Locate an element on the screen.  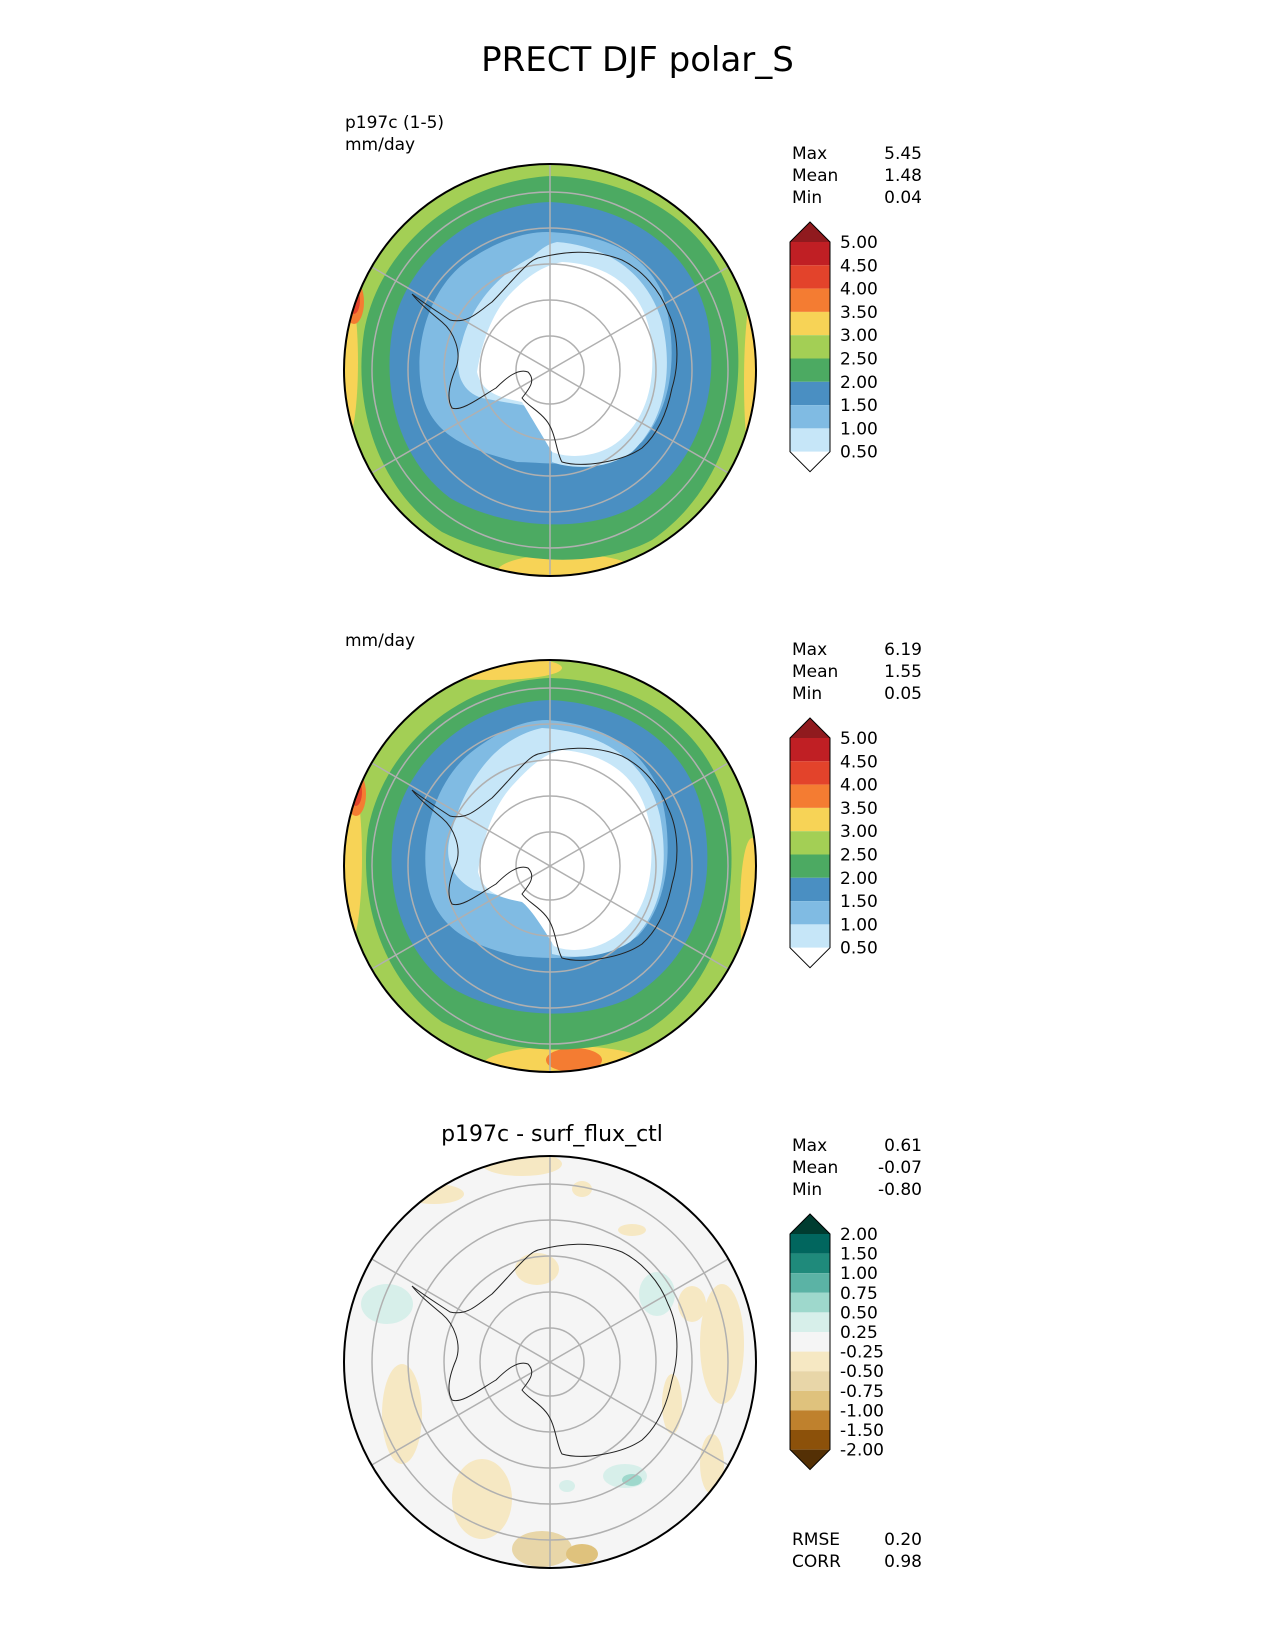
colorbar-tick-label: 0.50 is located at coordinates (859, 453).